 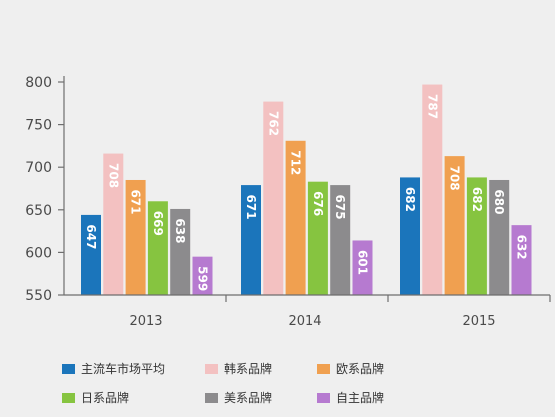 What do you see at coordinates (432, 106) in the screenshot?
I see `data-label: 787` at bounding box center [432, 106].